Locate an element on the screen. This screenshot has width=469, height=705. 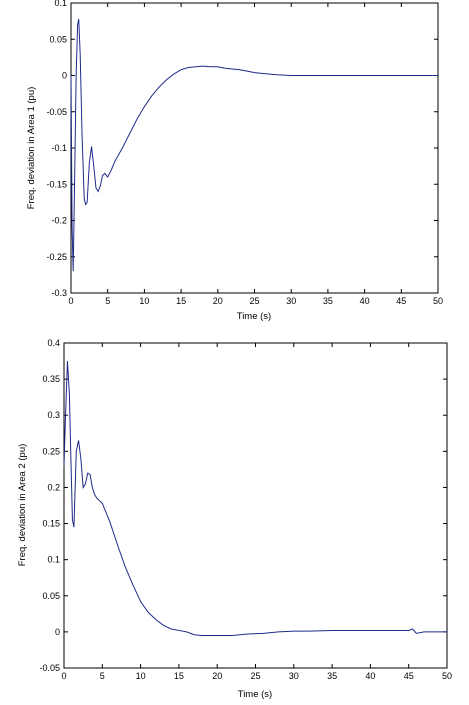
y-tick-label: -0.2 is located at coordinates (59, 221).